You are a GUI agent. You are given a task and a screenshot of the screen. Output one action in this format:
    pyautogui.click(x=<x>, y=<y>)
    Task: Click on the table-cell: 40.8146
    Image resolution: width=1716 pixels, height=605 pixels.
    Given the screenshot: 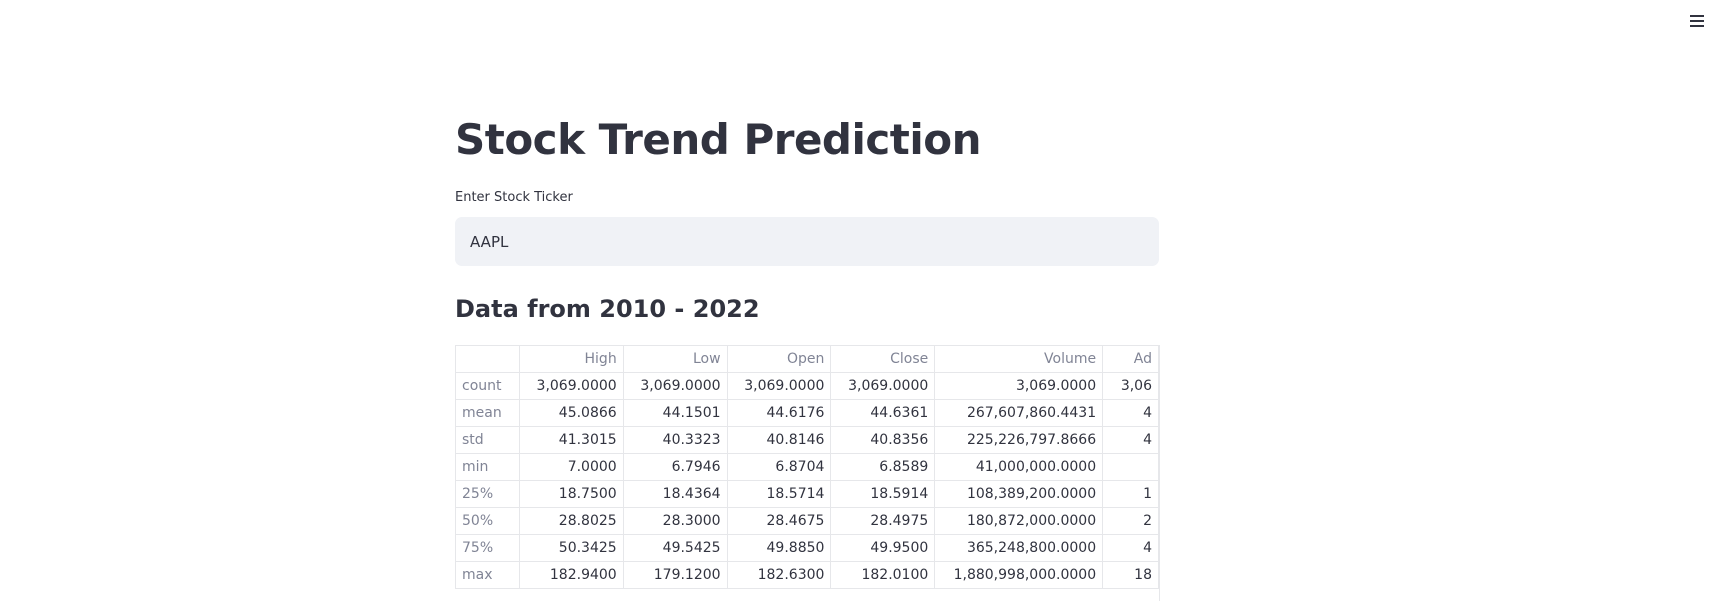 What is the action you would take?
    pyautogui.click(x=779, y=440)
    